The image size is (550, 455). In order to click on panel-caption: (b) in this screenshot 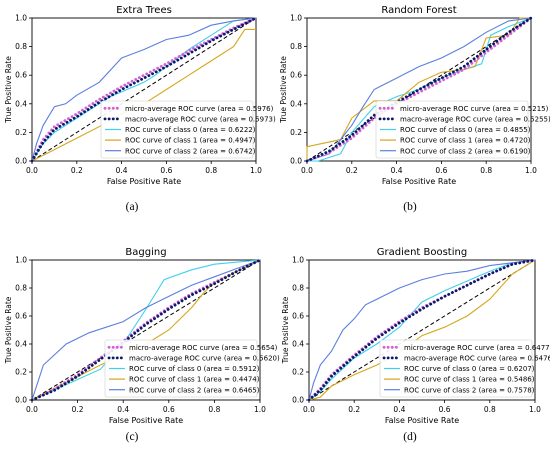, I will do `click(410, 207)`.